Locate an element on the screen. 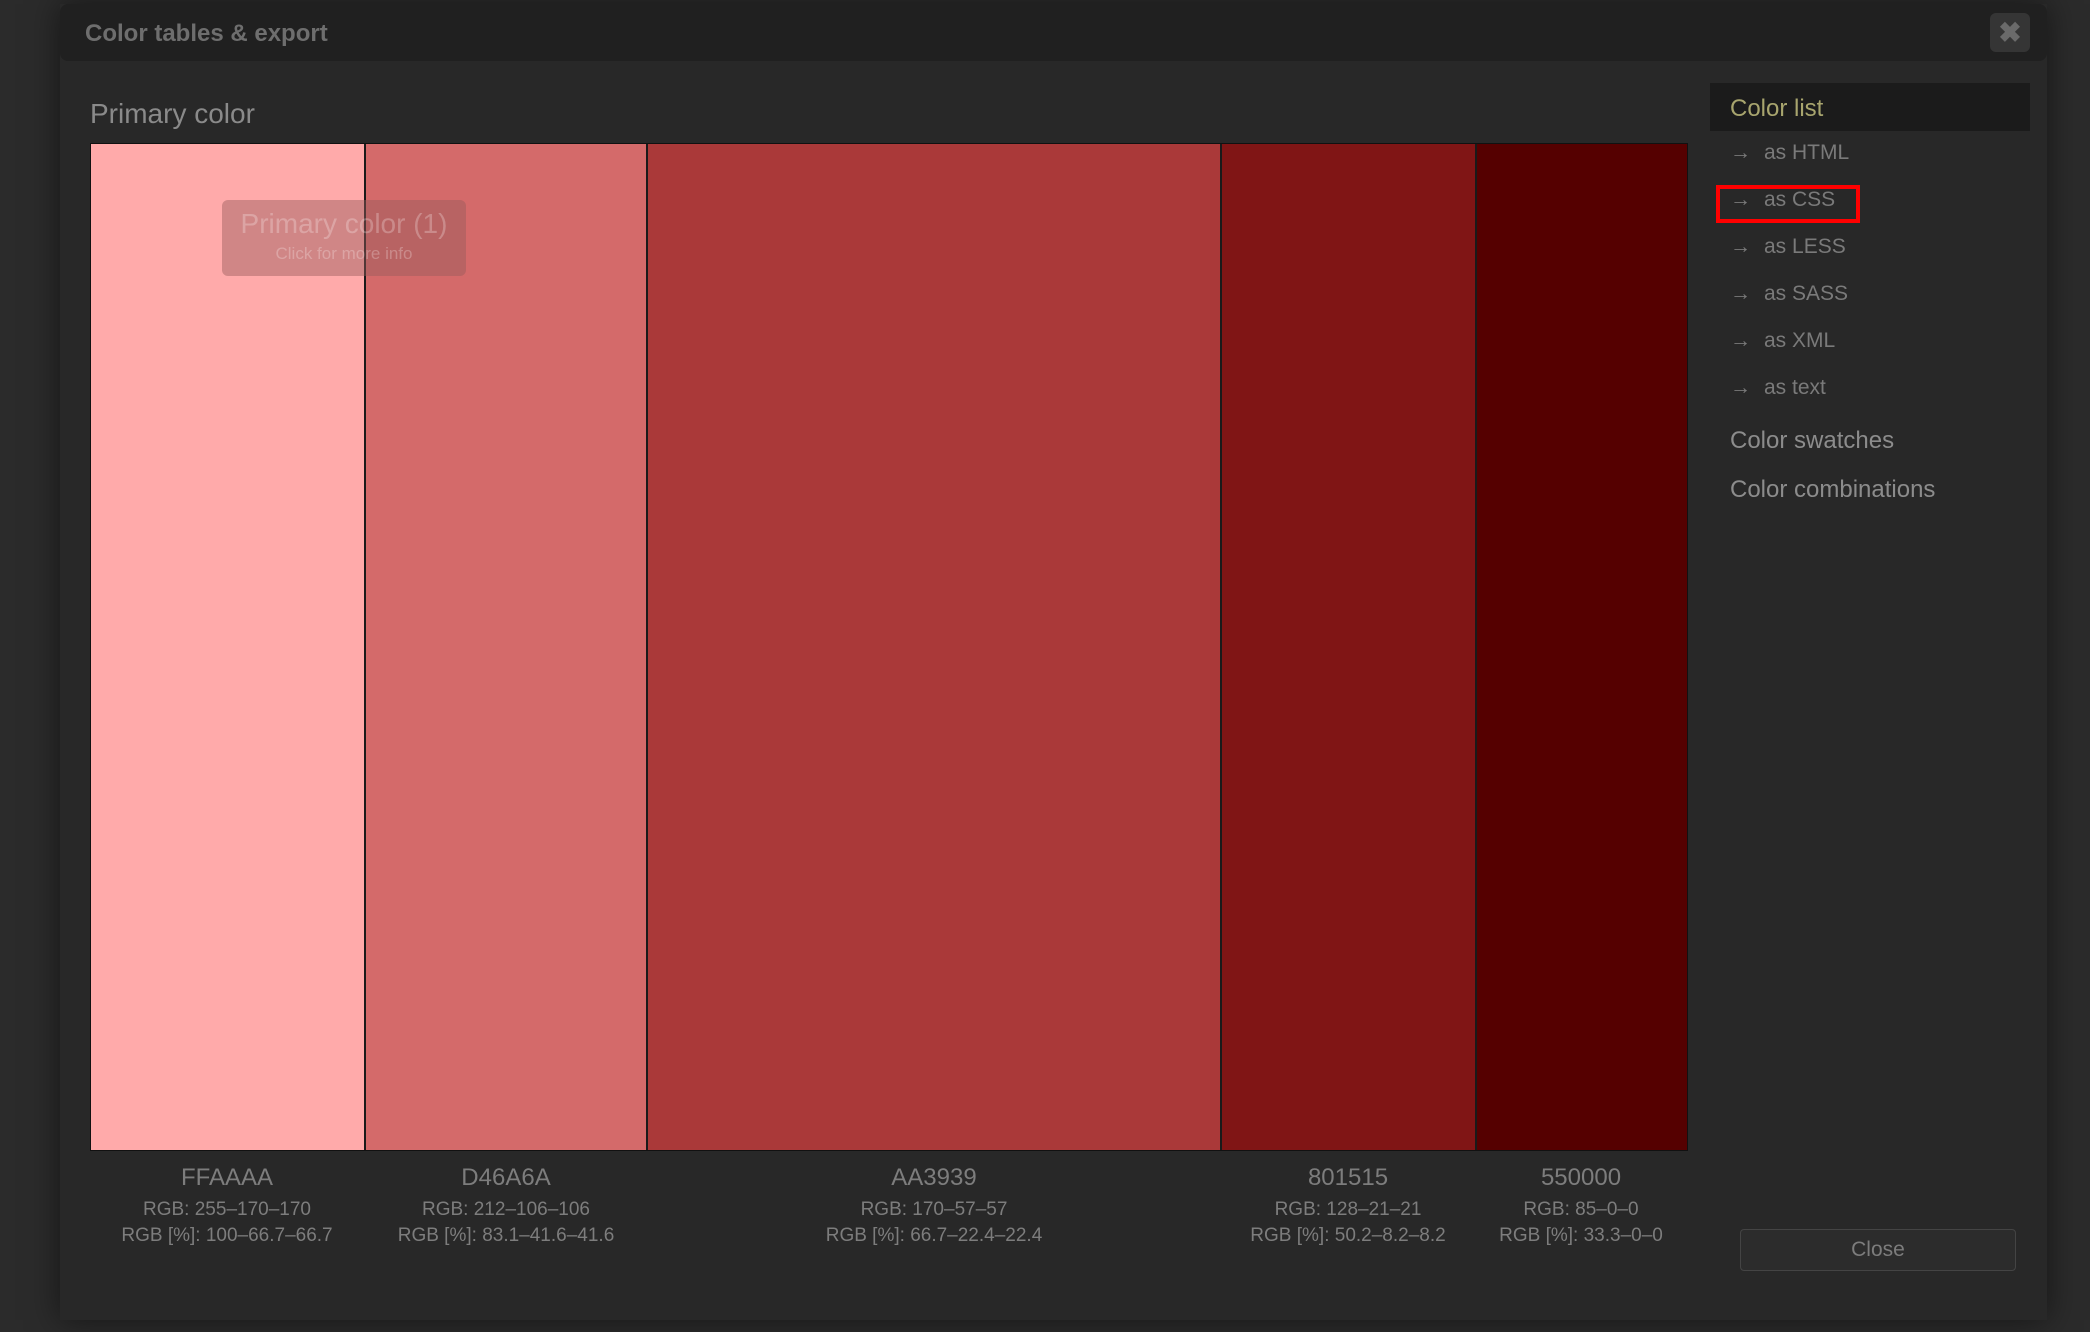 This screenshot has width=2090, height=1332. export-html: → as HTML is located at coordinates (1870, 154).